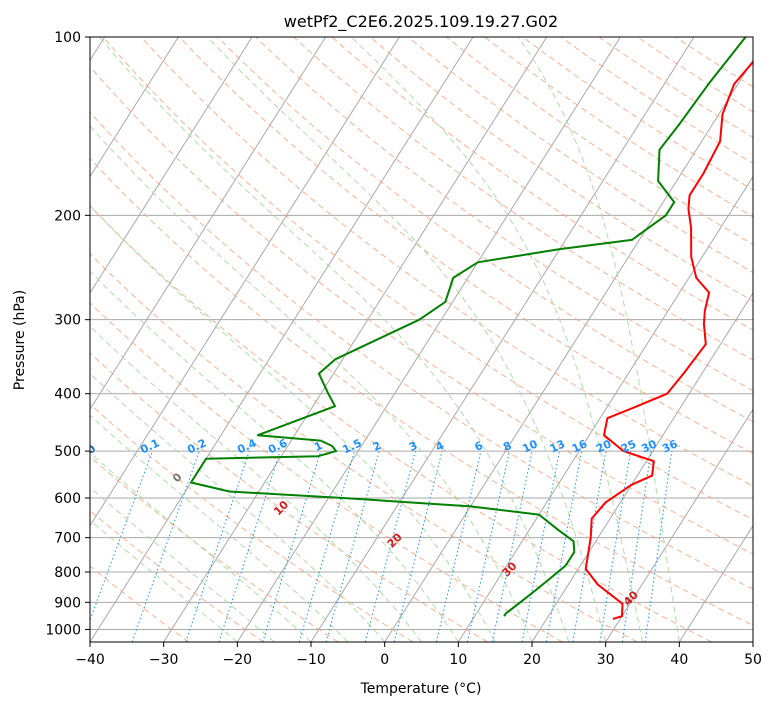  I want to click on y-tick-label: 100, so click(67, 38).